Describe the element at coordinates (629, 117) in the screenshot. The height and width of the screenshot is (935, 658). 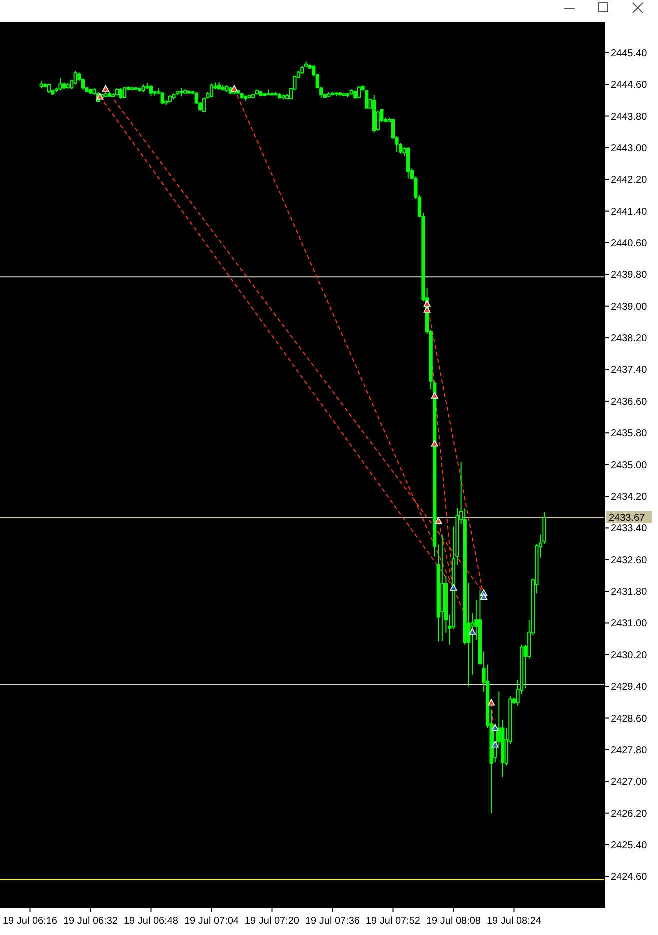
I see `y-tick-label: 2443.80` at that location.